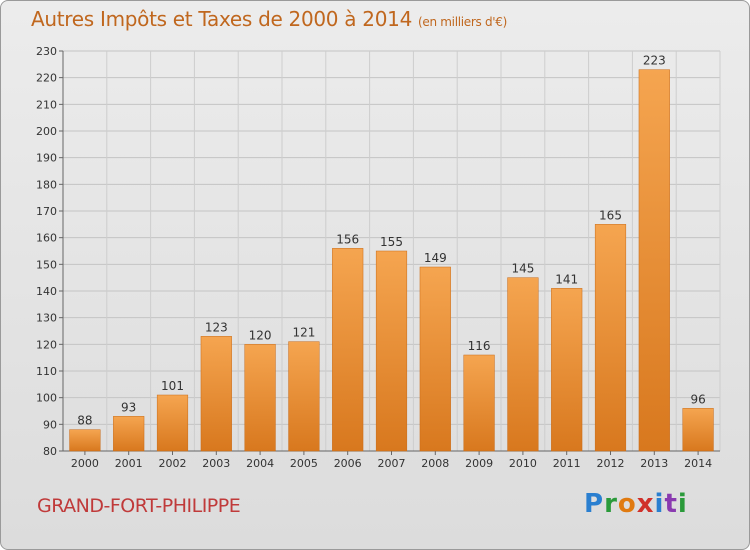 Image resolution: width=750 pixels, height=550 pixels. I want to click on data-label: 165, so click(610, 215).